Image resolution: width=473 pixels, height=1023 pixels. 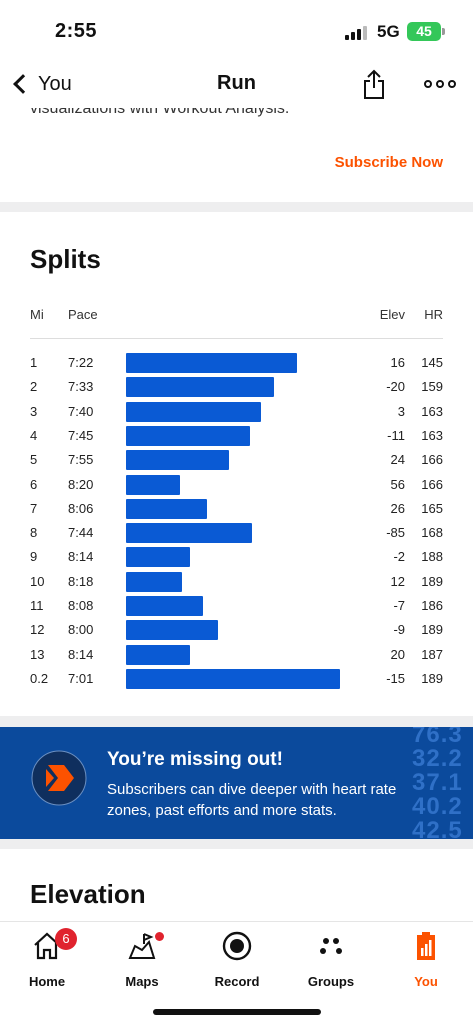 I want to click on battery-icon: 45, so click(x=426, y=31).